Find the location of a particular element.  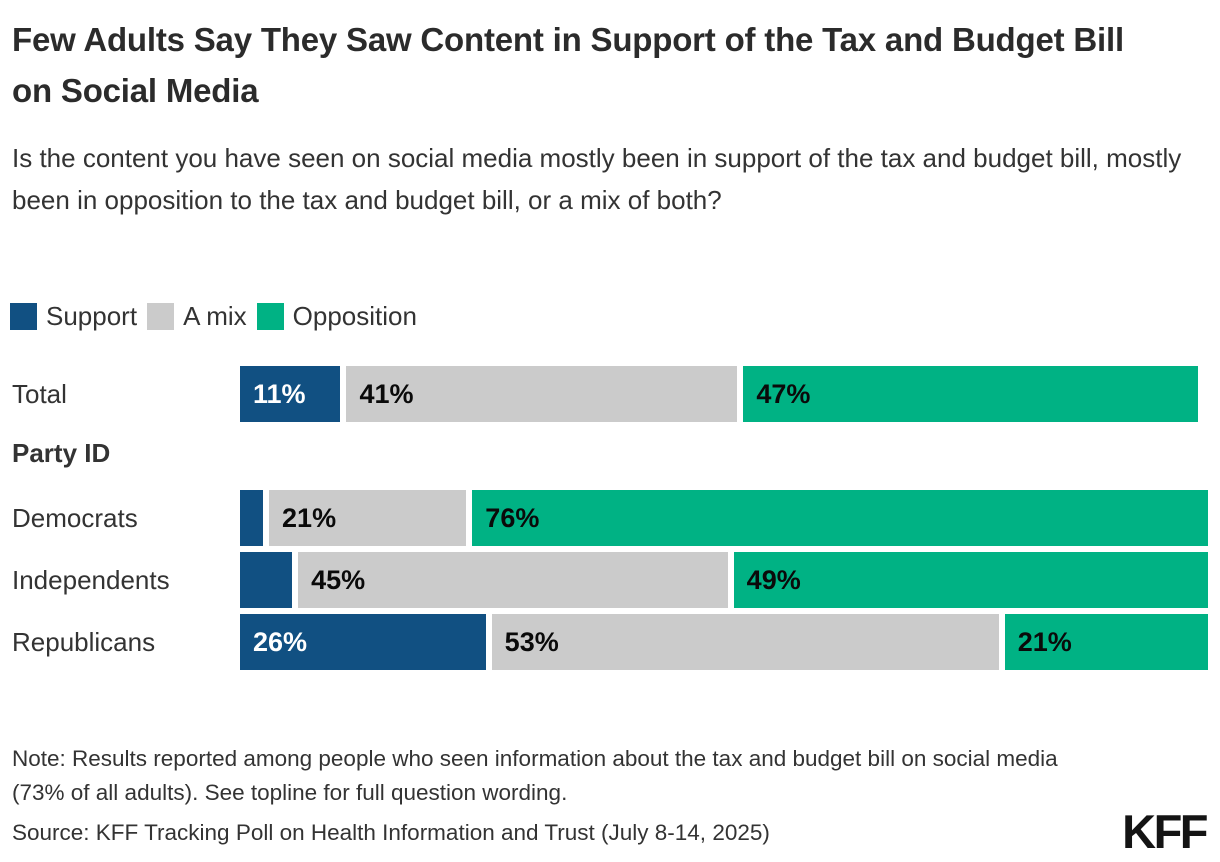

bar-segment-opposition: 76% is located at coordinates (840, 518).